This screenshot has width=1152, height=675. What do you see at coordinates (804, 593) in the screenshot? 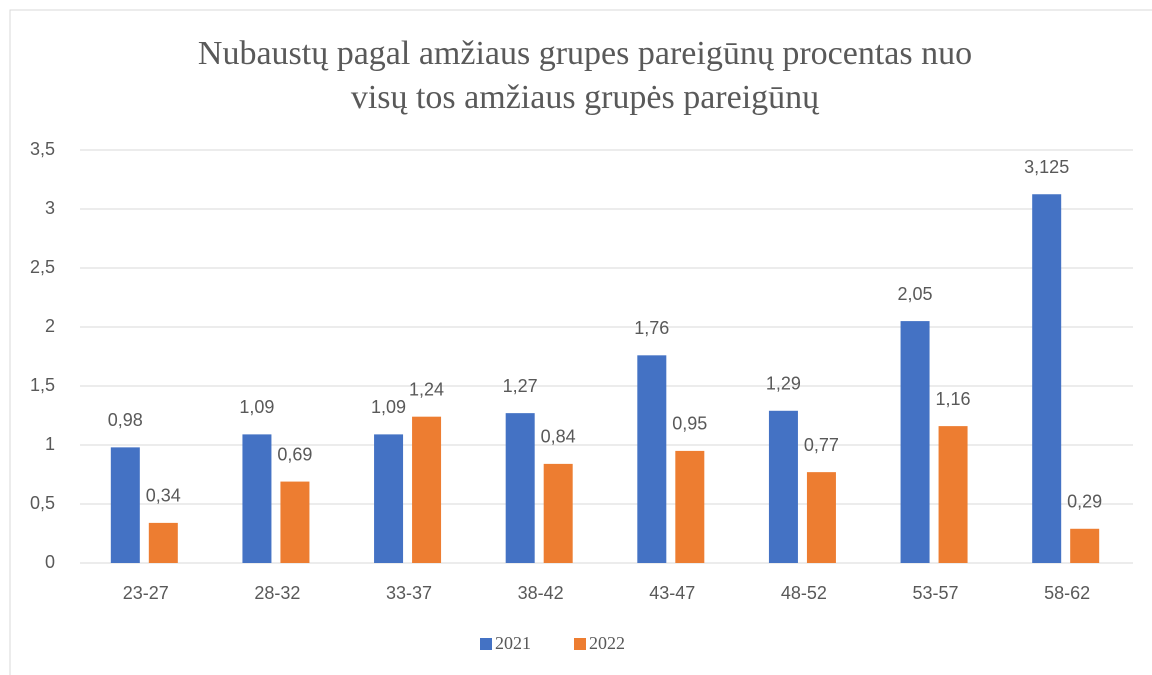
I see `x-tick-label: 48-52` at bounding box center [804, 593].